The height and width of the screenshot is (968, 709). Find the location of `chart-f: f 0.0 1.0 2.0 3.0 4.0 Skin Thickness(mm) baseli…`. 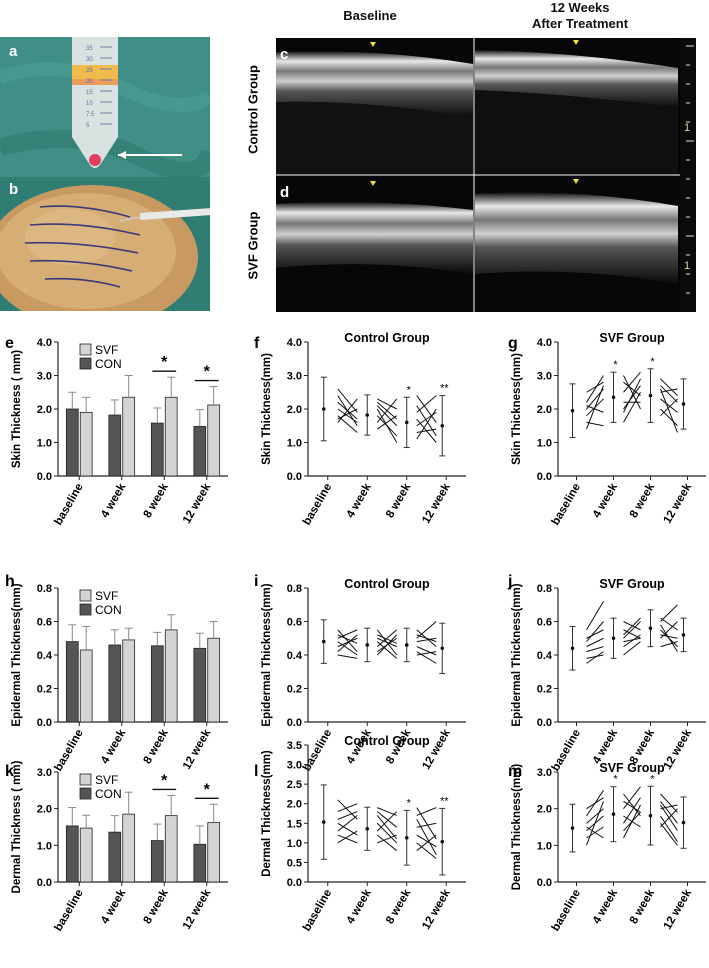

chart-f: f 0.0 1.0 2.0 3.0 4.0 Skin Thickness(mm) baseli… is located at coordinates (360, 429).